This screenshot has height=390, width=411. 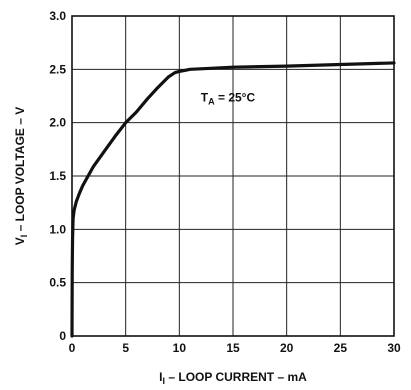 What do you see at coordinates (205, 97) in the screenshot?
I see `annotation-main: T` at bounding box center [205, 97].